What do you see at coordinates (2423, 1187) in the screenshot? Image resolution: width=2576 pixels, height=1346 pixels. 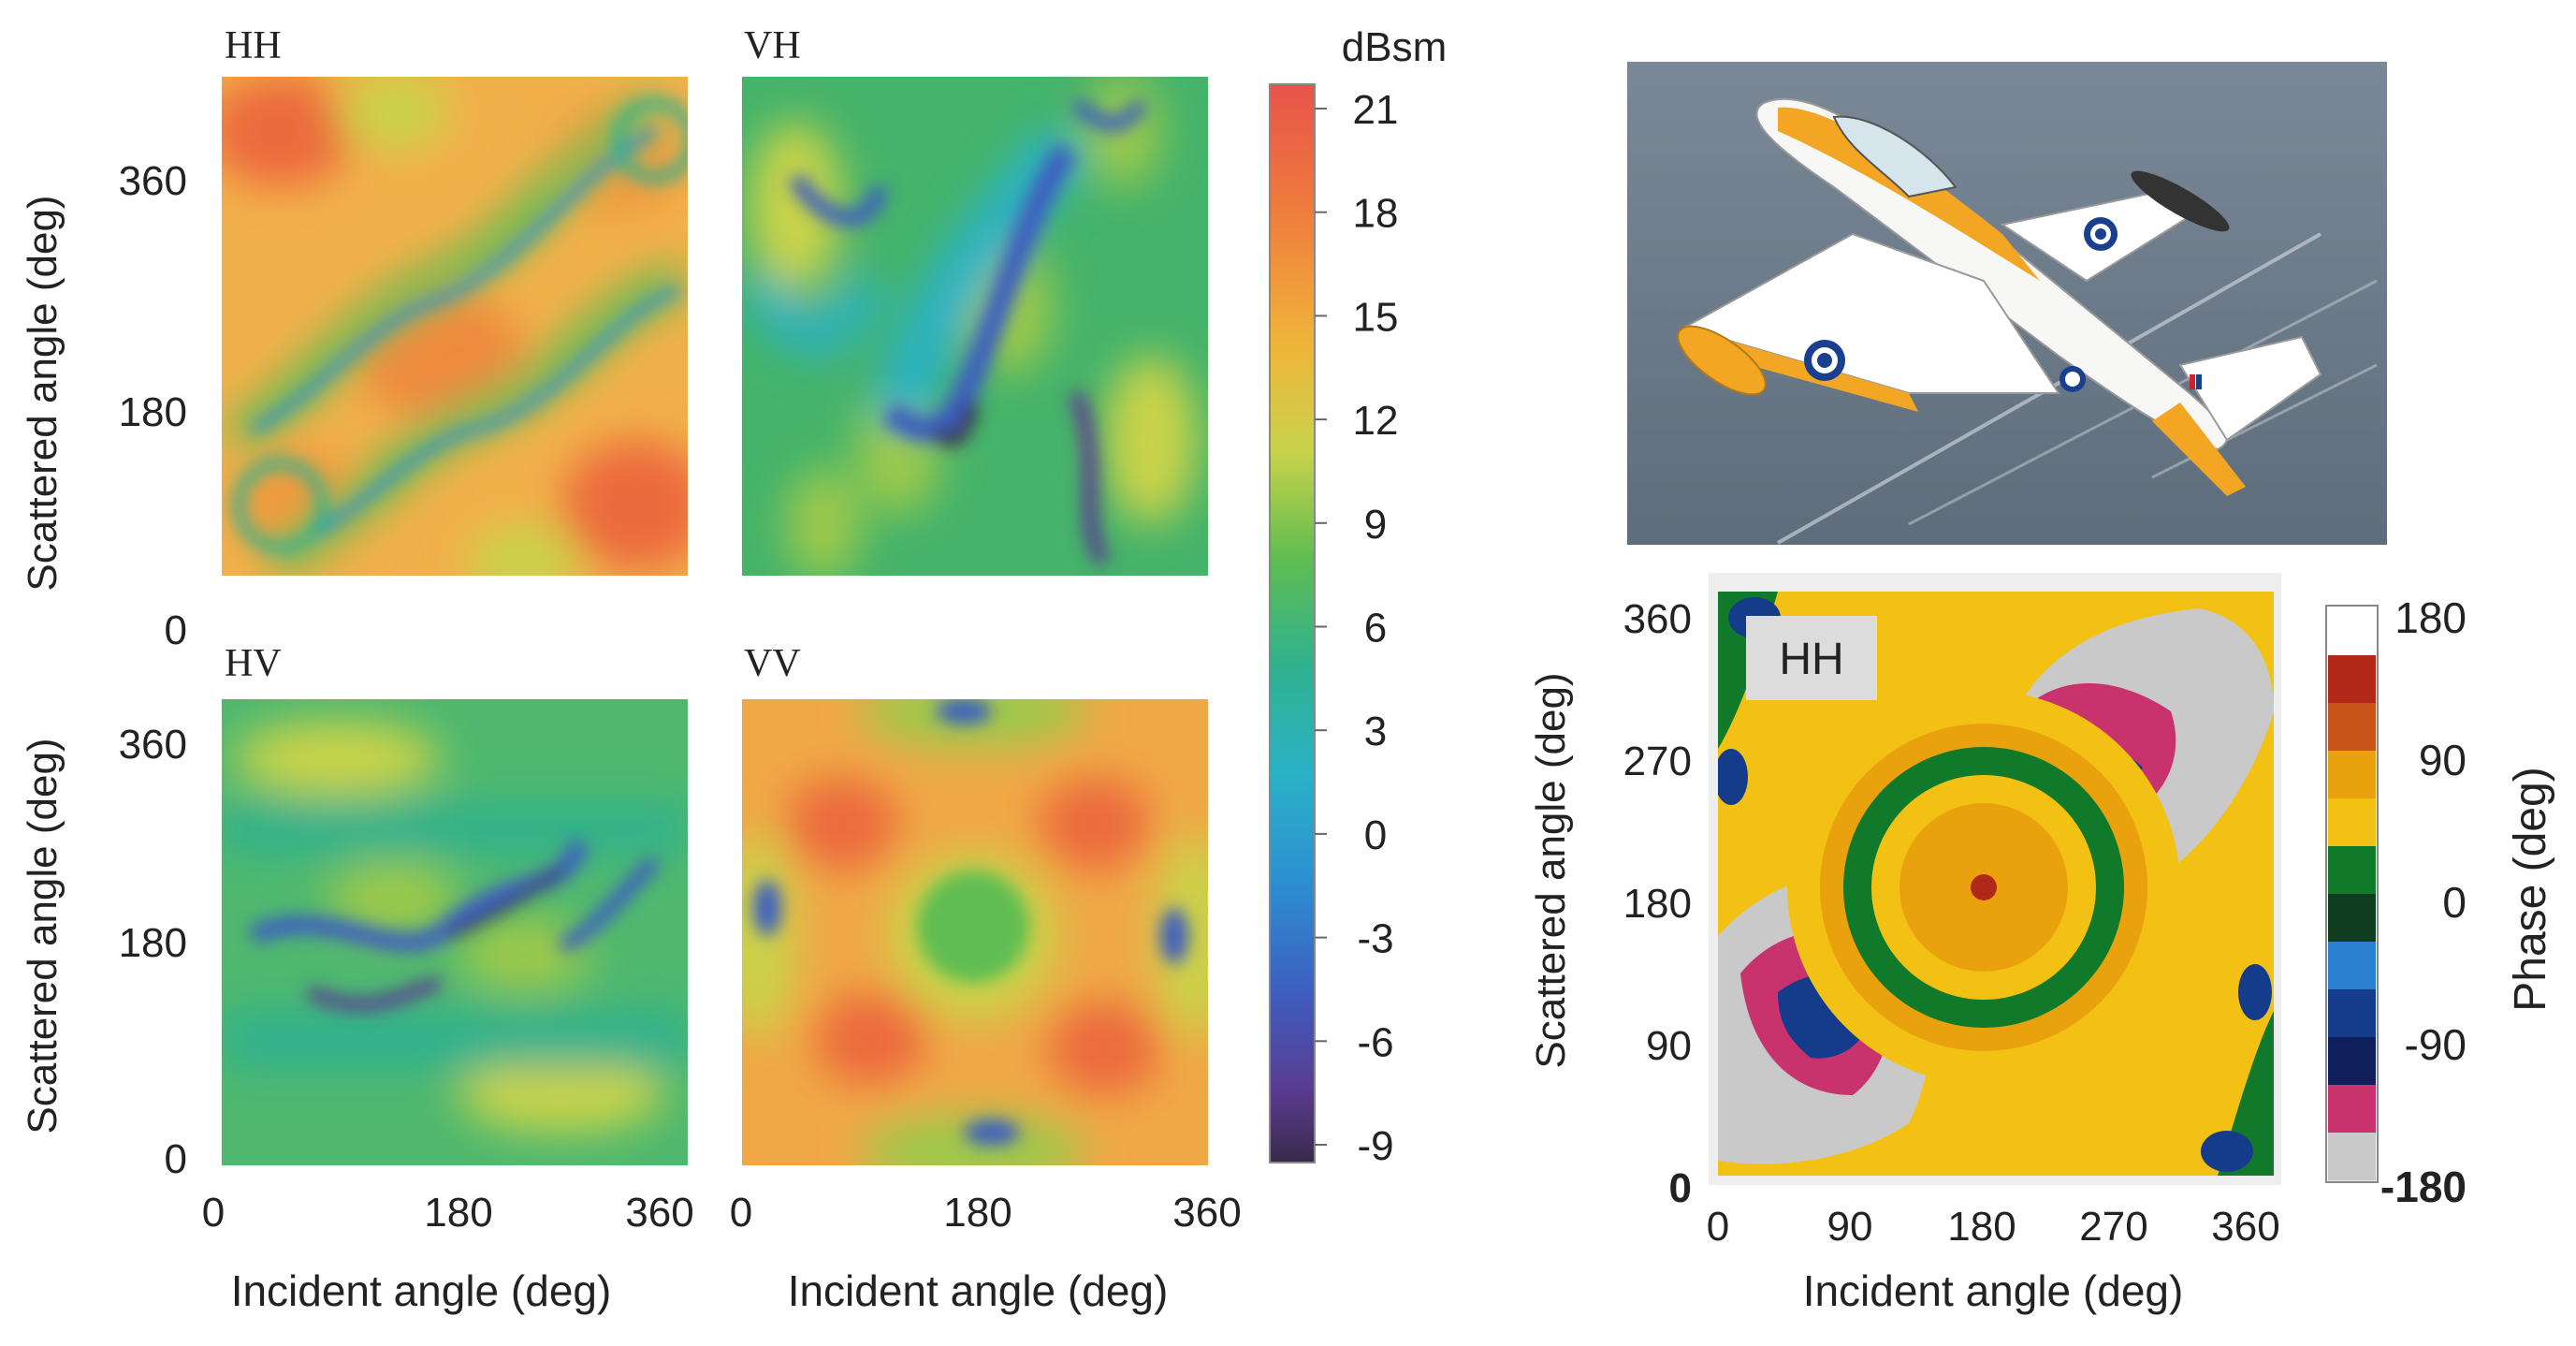 I see `phase-colorbar-tick: -180` at bounding box center [2423, 1187].